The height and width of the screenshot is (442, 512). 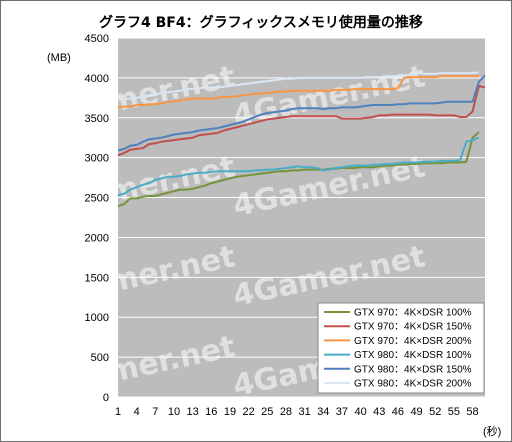 What do you see at coordinates (155, 412) in the screenshot?
I see `x-tick-label: 7` at bounding box center [155, 412].